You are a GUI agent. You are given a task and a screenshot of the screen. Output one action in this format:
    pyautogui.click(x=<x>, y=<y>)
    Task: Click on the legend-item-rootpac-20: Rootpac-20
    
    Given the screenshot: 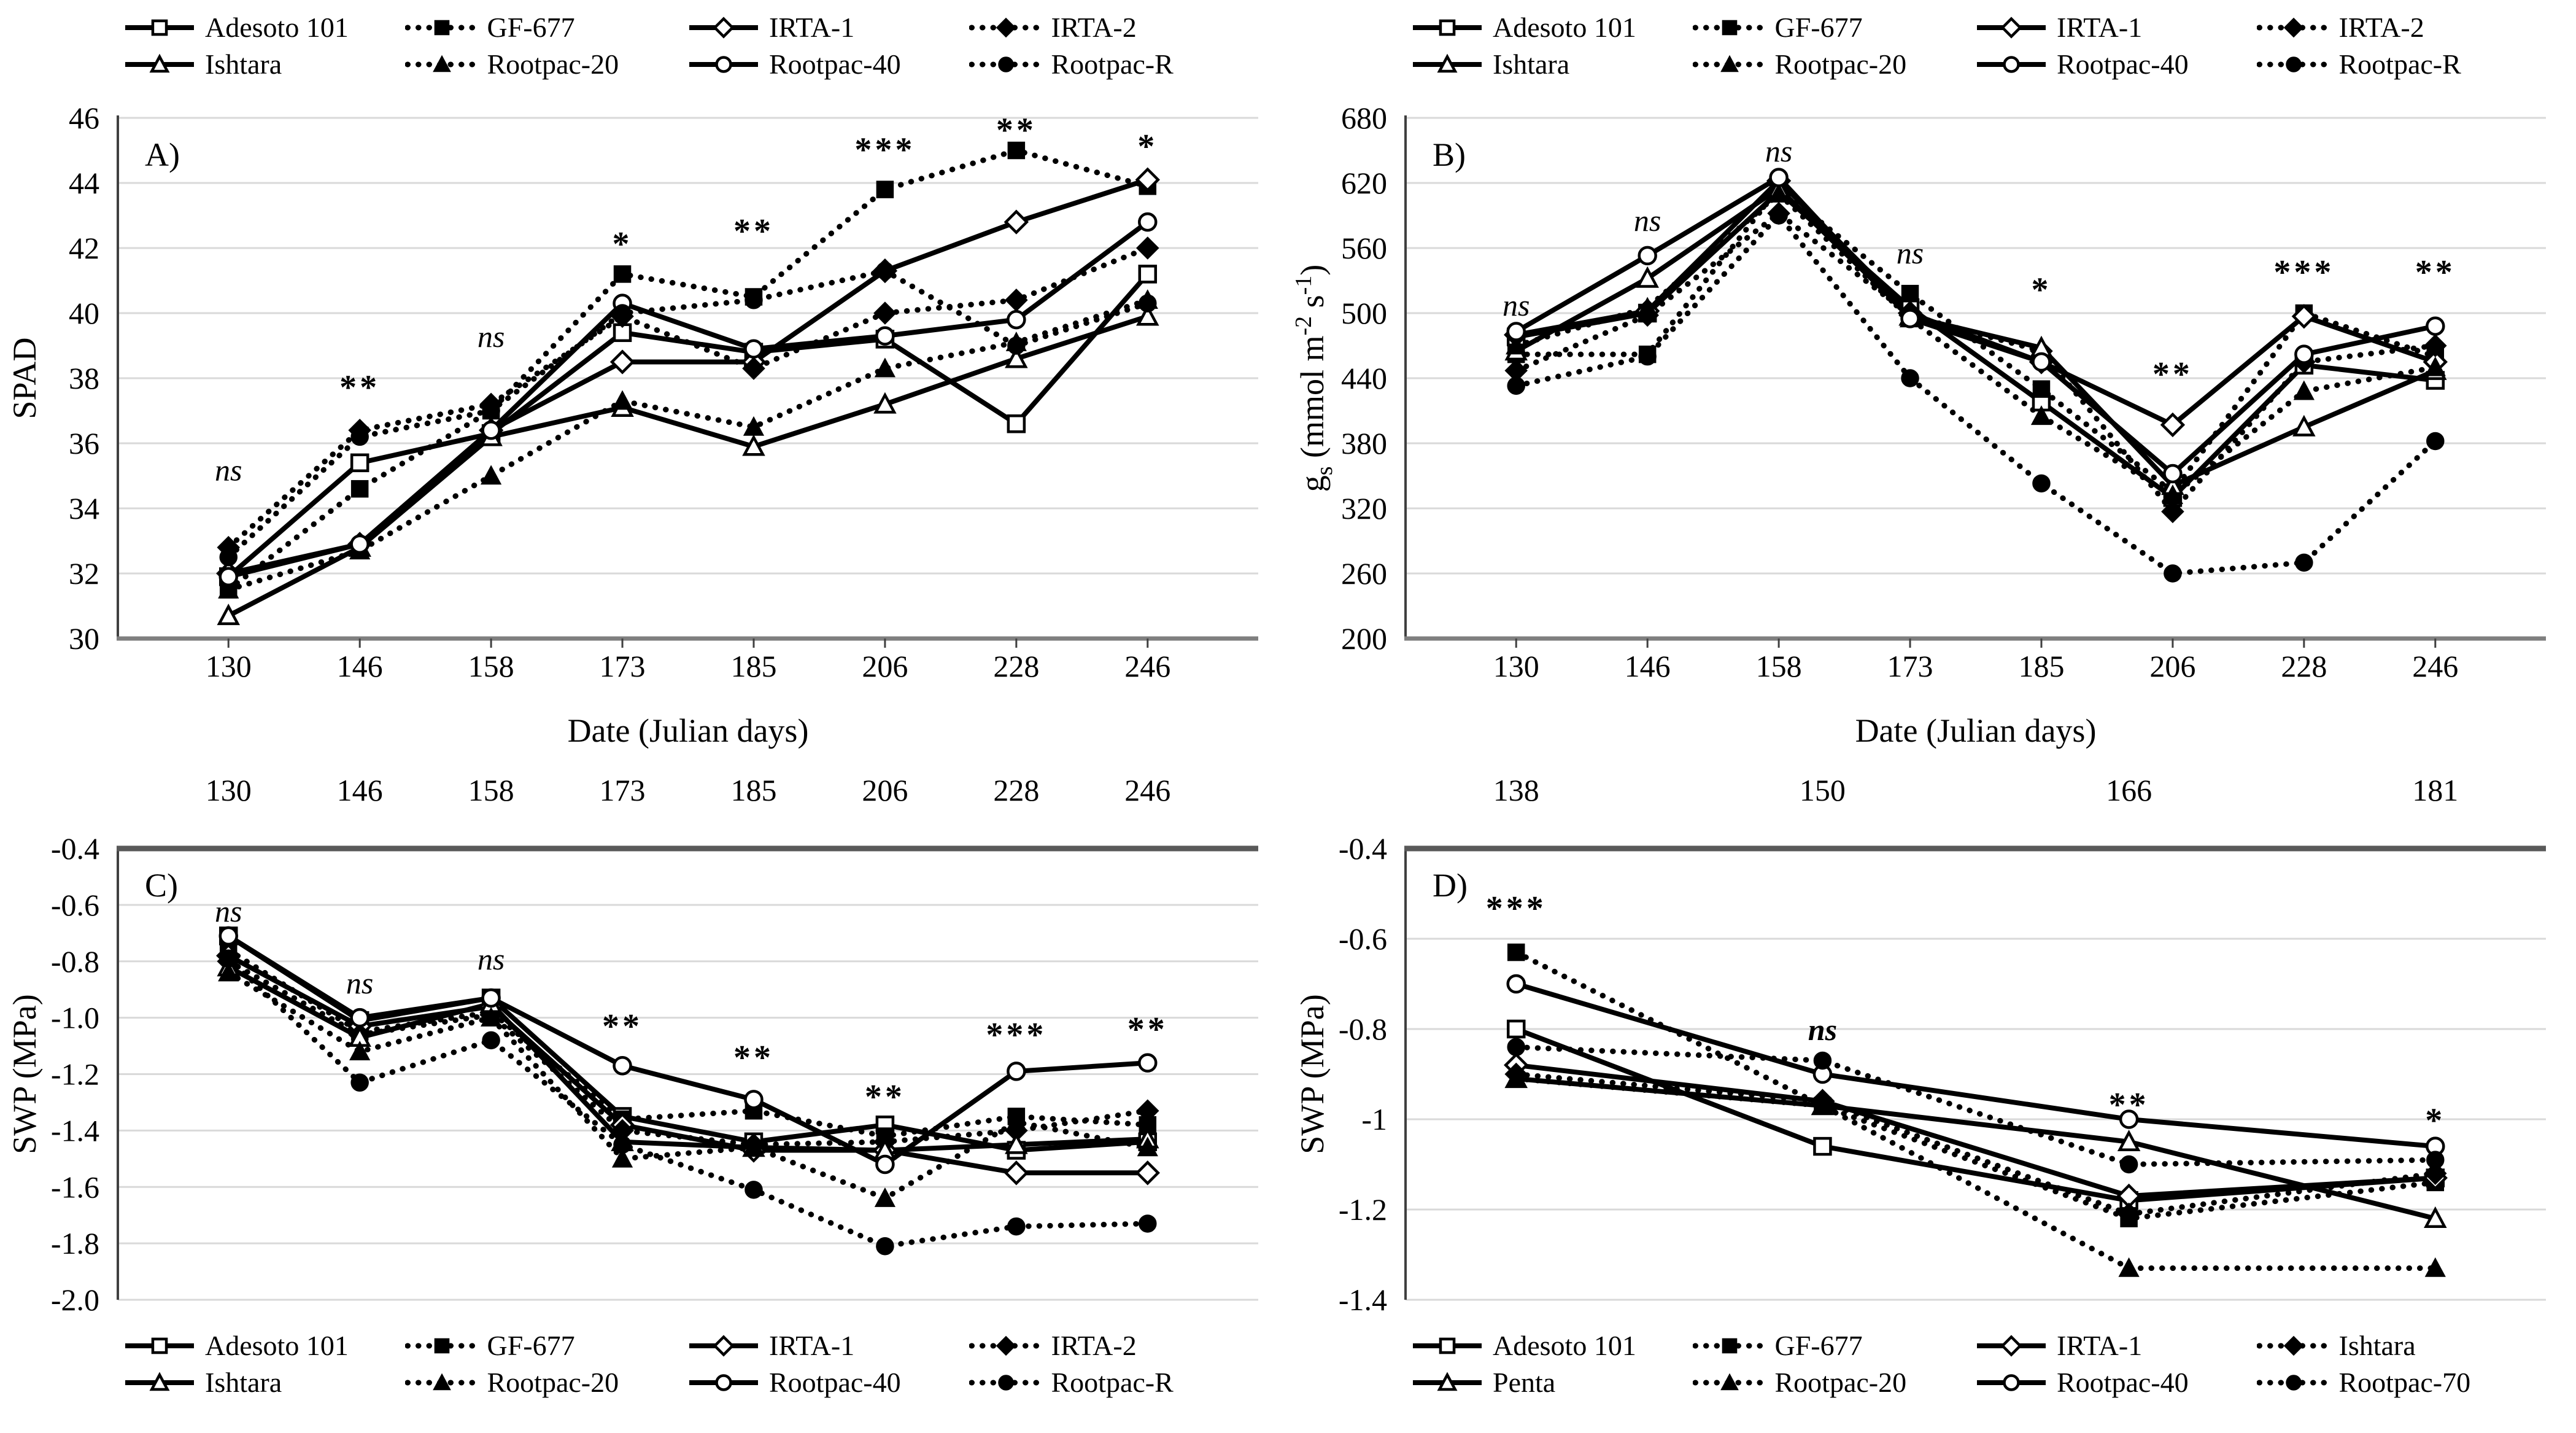 What is the action you would take?
    pyautogui.click(x=545, y=64)
    